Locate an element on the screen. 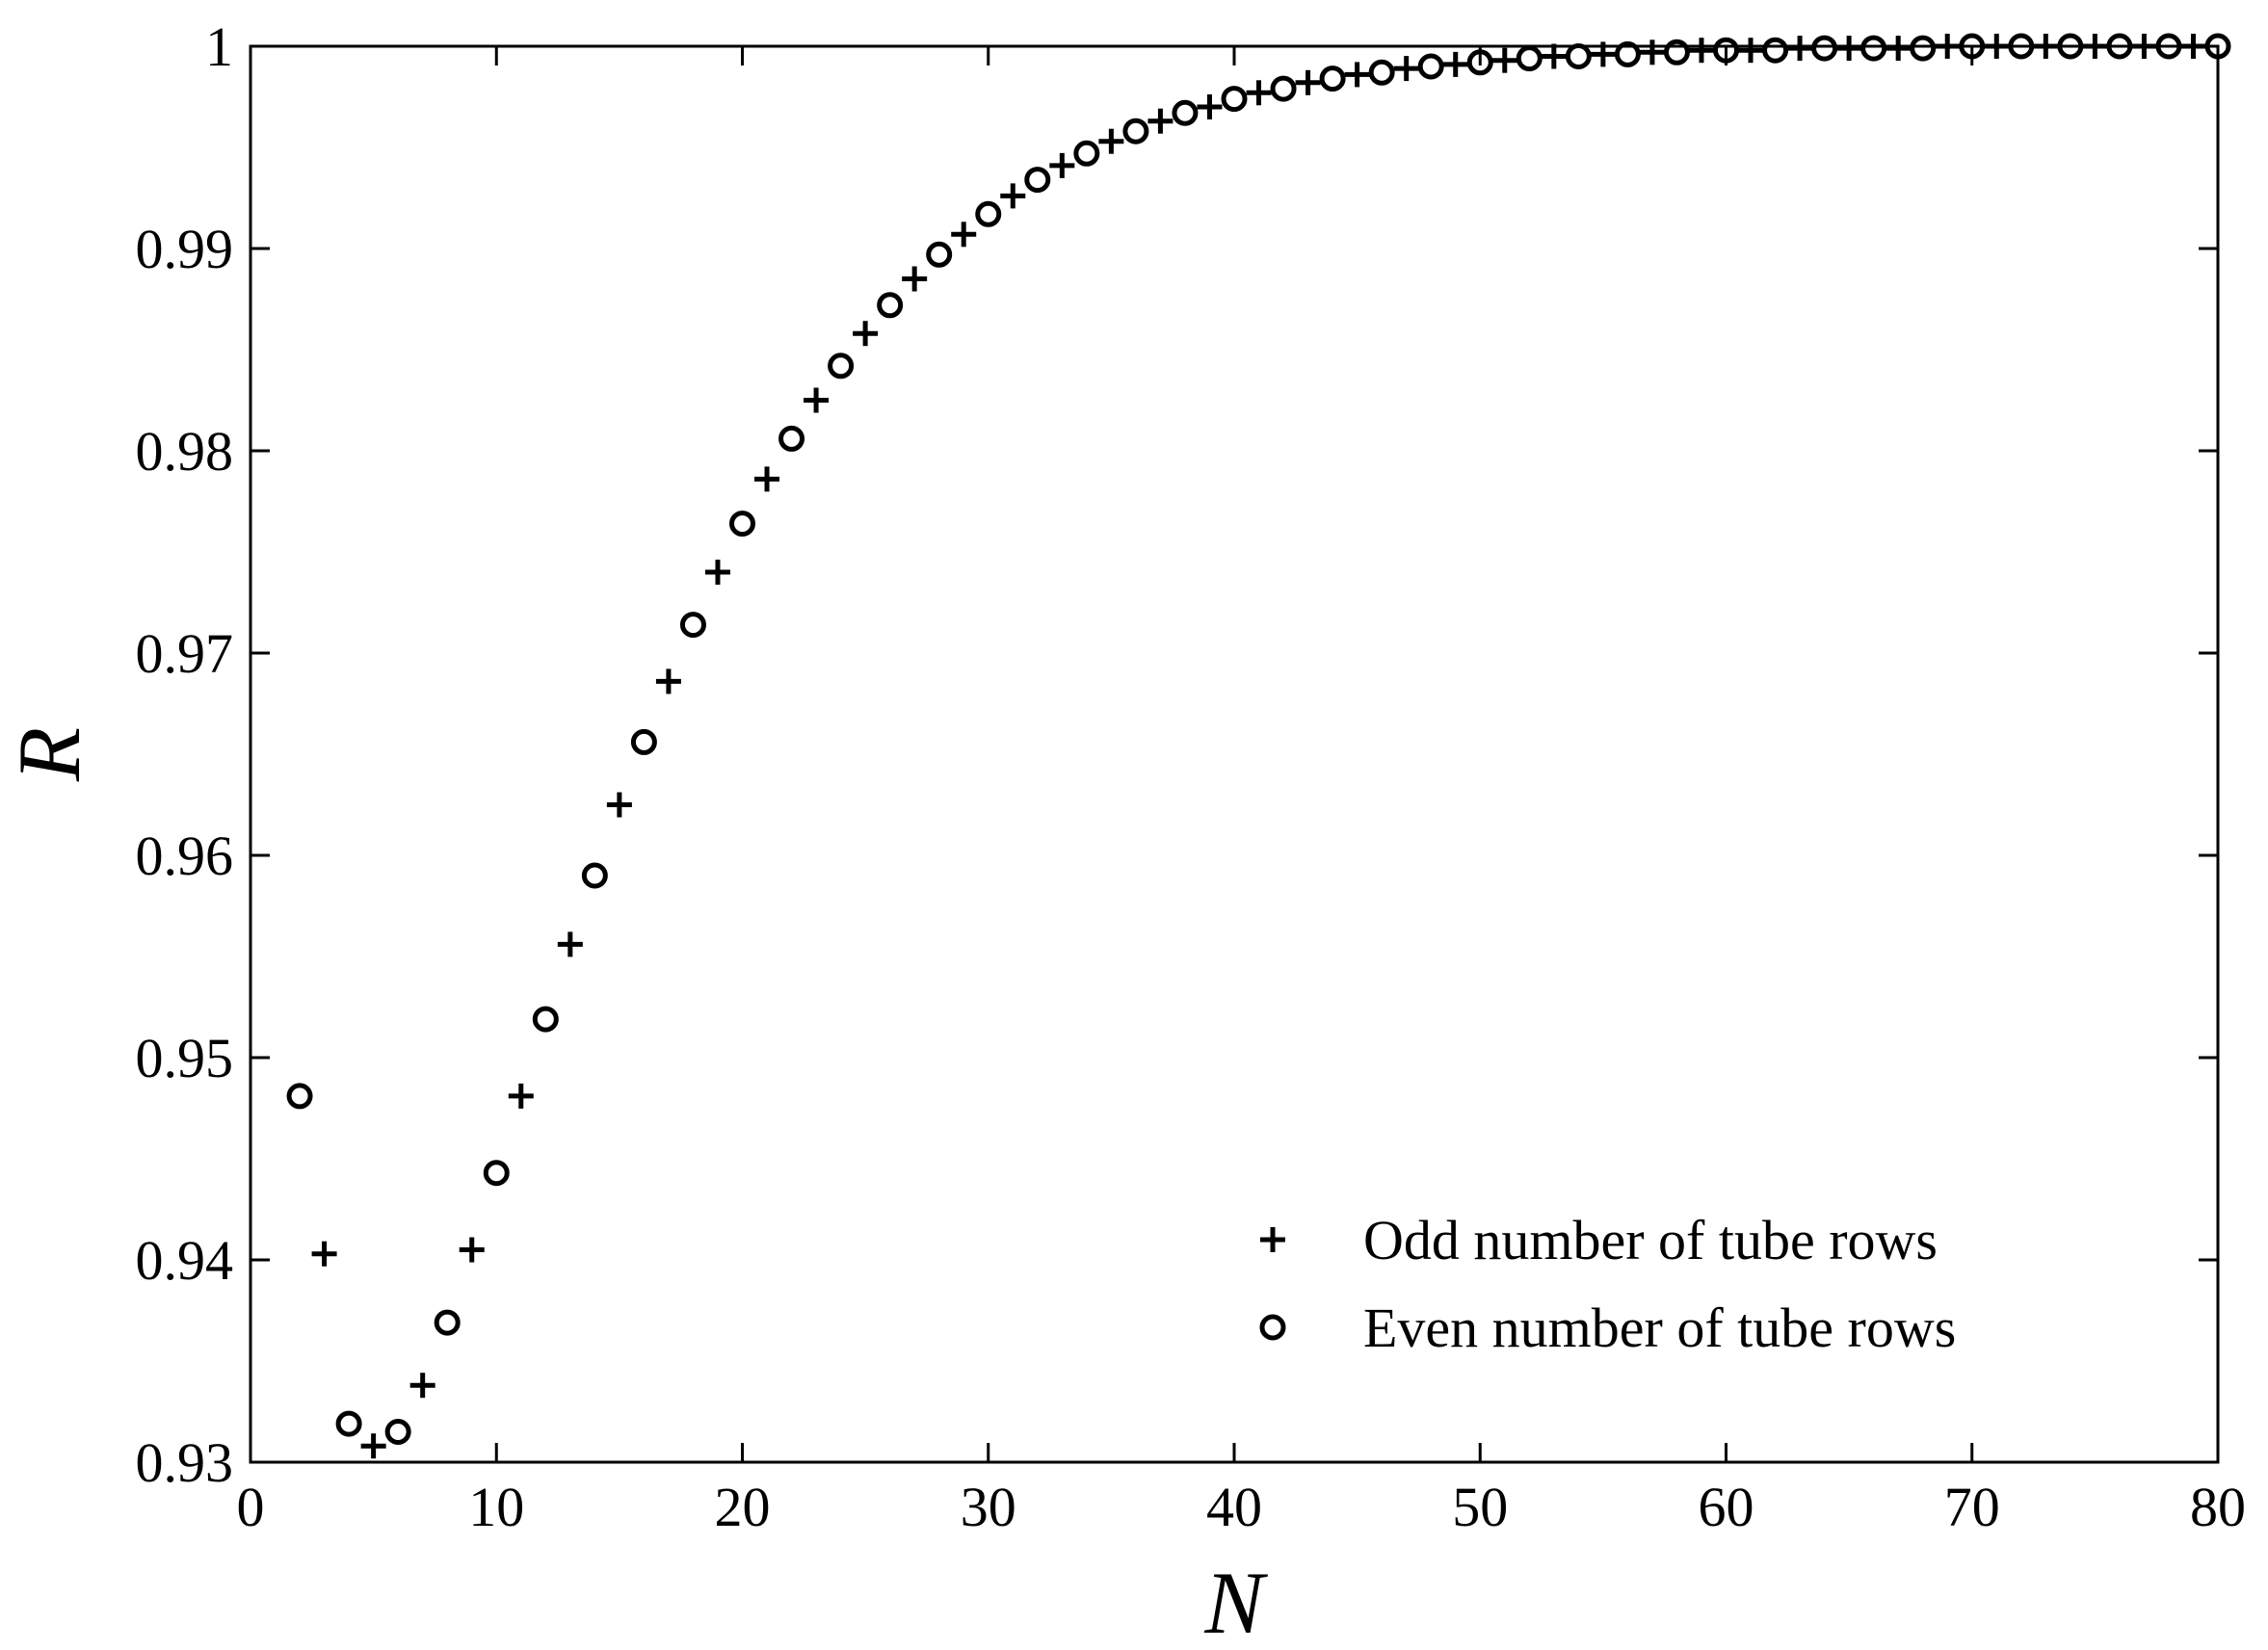 Image resolution: width=2268 pixels, height=1650 pixels. legend-label-odd: Odd number of tube rows is located at coordinates (1650, 1240).